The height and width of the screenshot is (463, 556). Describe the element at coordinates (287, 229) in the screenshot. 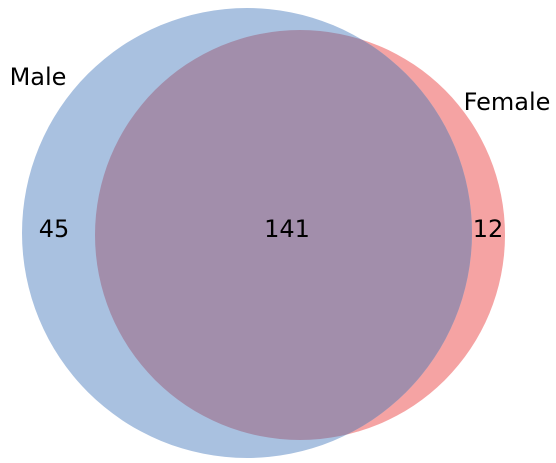

I see `region-count: 141` at that location.